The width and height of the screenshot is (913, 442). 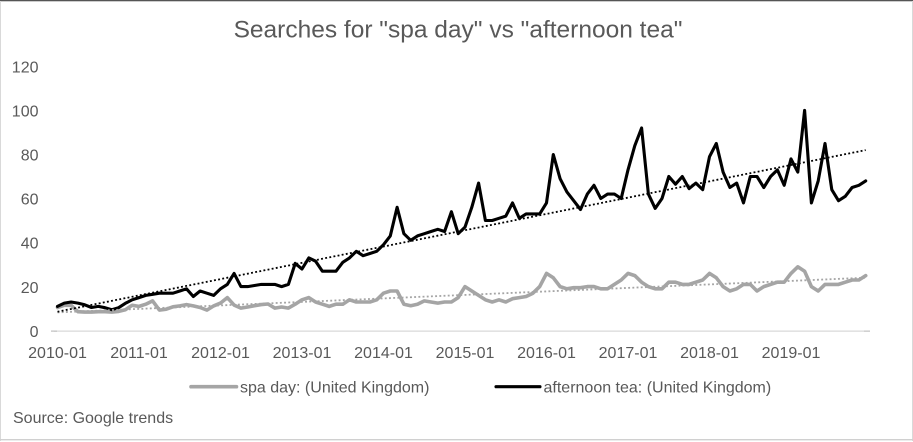 I want to click on svg-text: 2017-01, so click(x=628, y=353).